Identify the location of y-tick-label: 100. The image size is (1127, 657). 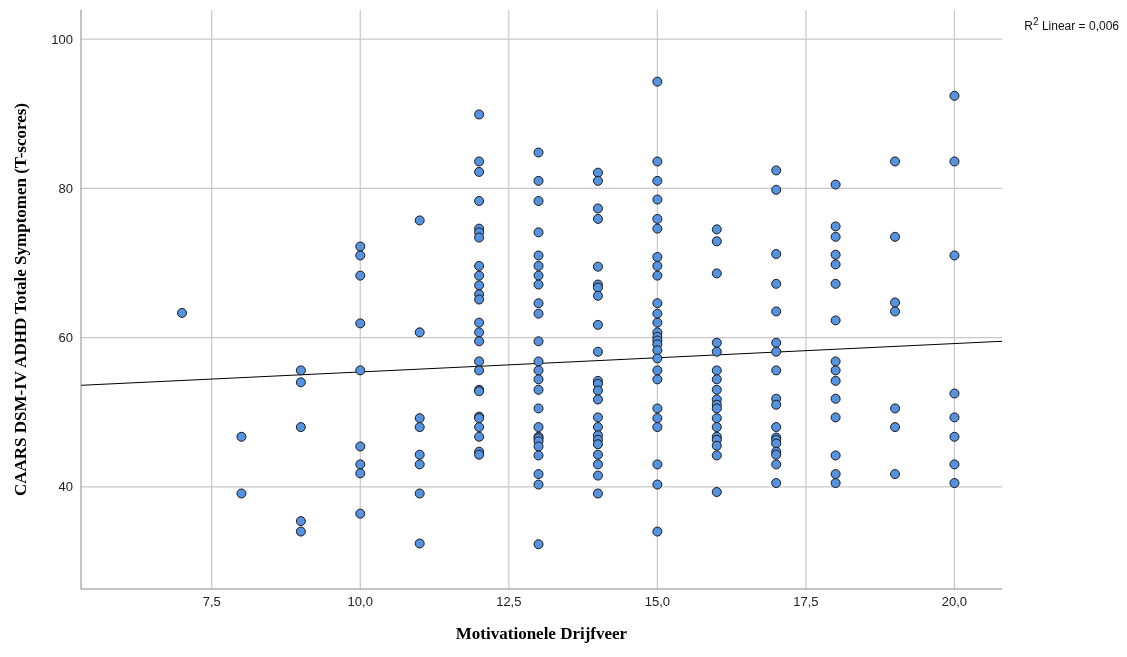
(62, 39).